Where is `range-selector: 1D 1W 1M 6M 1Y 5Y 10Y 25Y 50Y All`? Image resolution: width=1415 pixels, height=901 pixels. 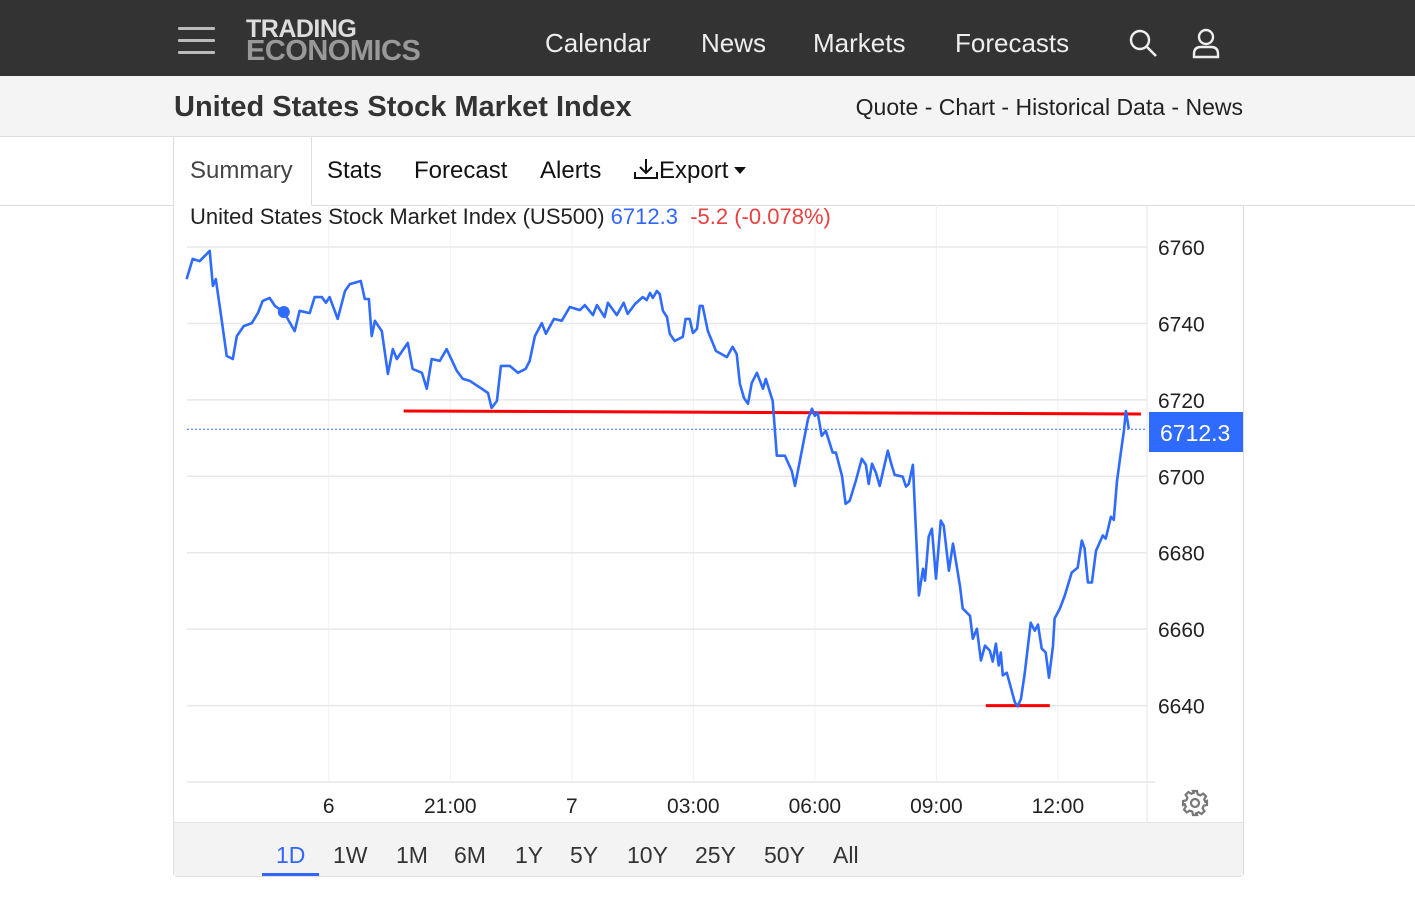
range-selector: 1D 1W 1M 6M 1Y 5Y 10Y 25Y 50Y All is located at coordinates (708, 849).